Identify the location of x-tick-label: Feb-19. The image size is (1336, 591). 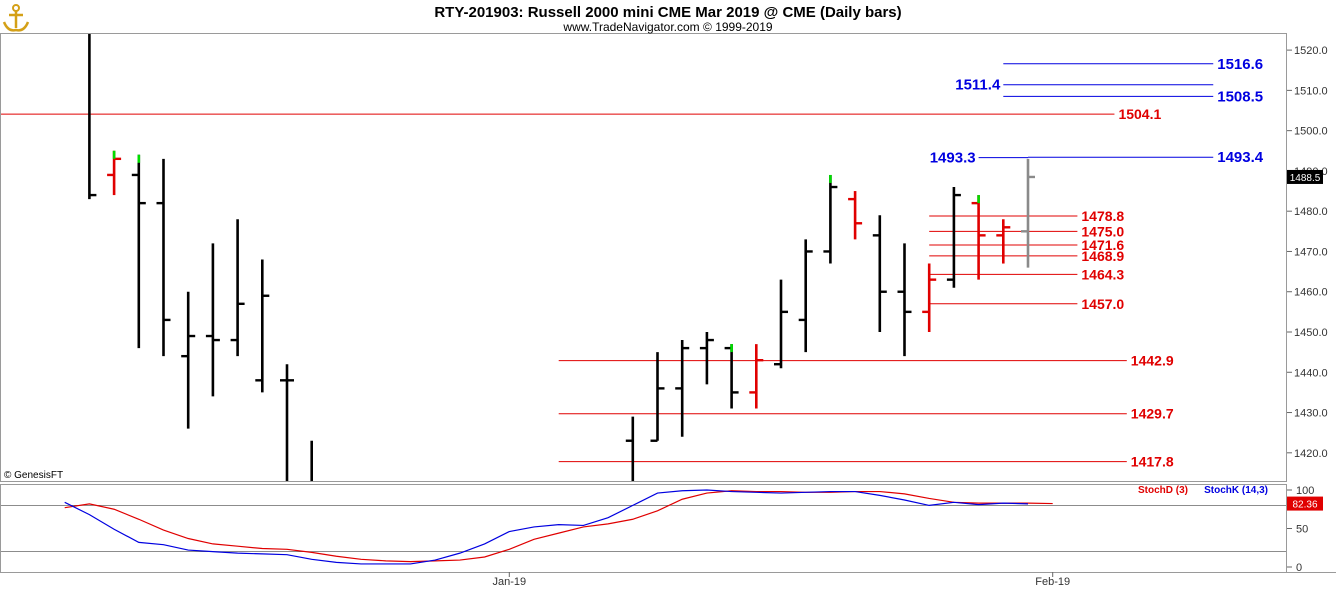
(1052, 582).